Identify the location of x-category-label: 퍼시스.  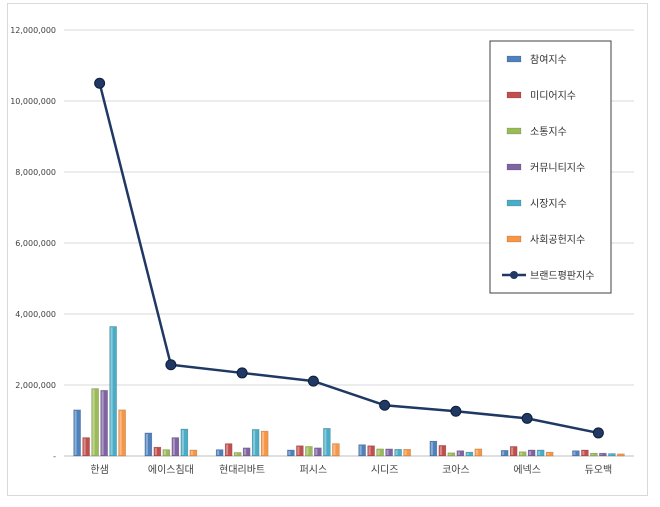
(314, 470).